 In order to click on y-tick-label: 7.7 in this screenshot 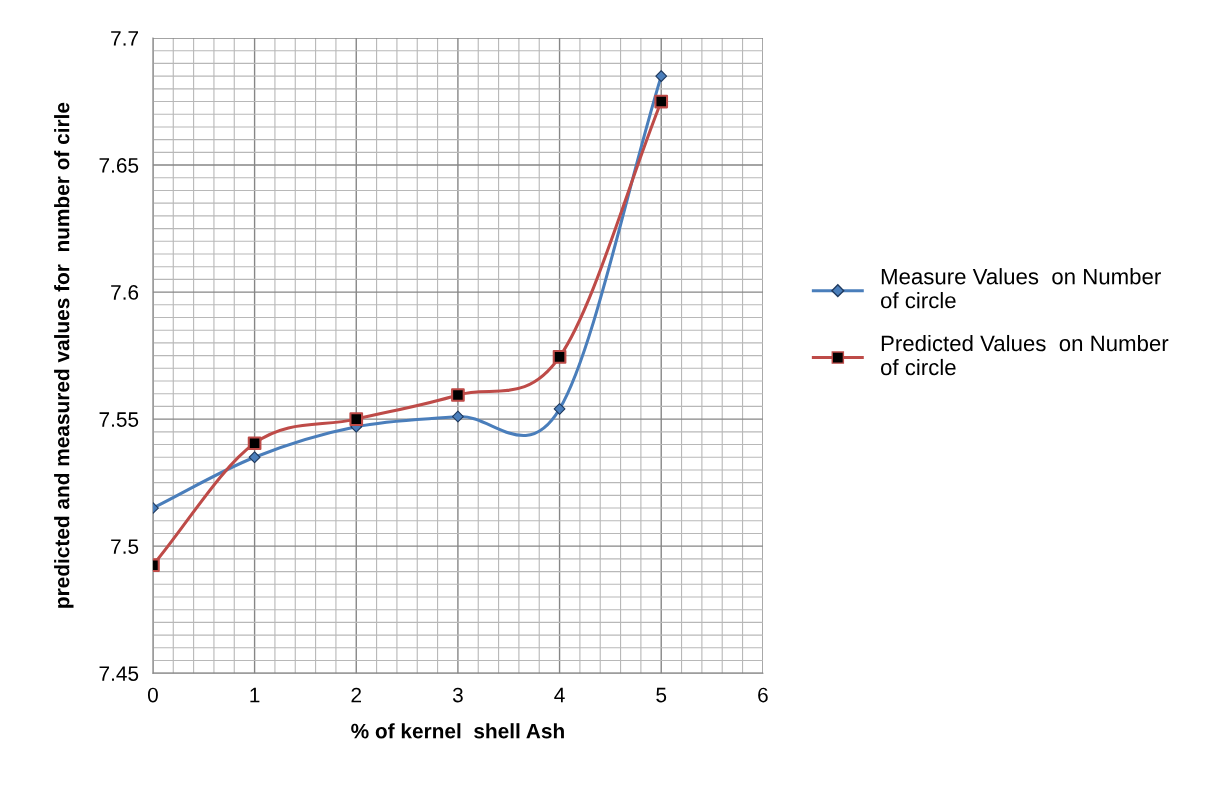, I will do `click(125, 38)`.